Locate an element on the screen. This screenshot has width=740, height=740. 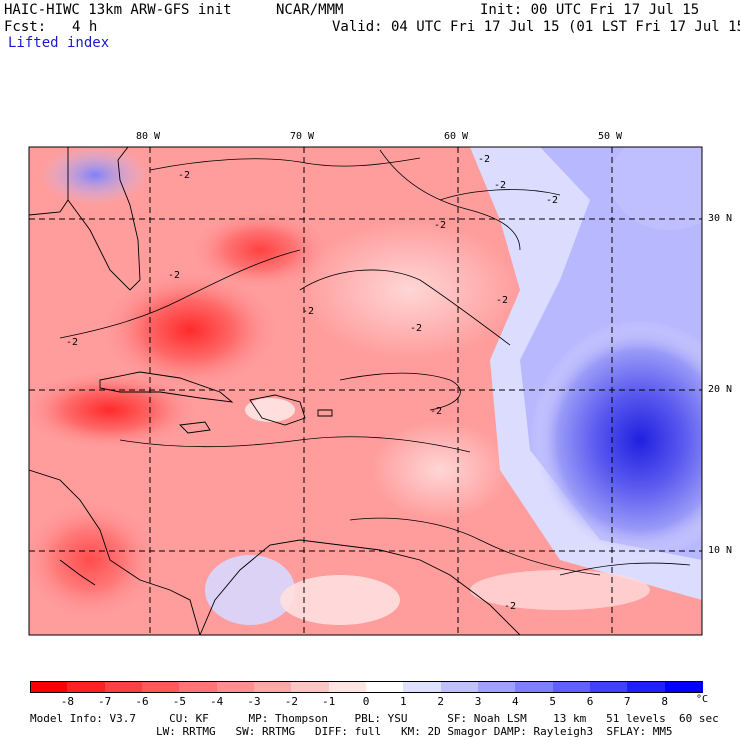
stable-south-america is located at coordinates (250, 590).